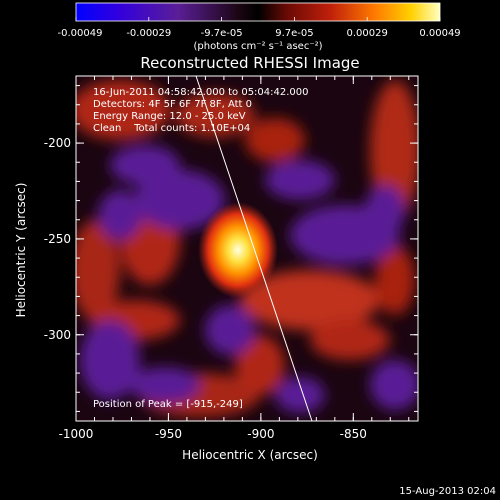  I want to click on colorbar-ticks, so click(258, 19).